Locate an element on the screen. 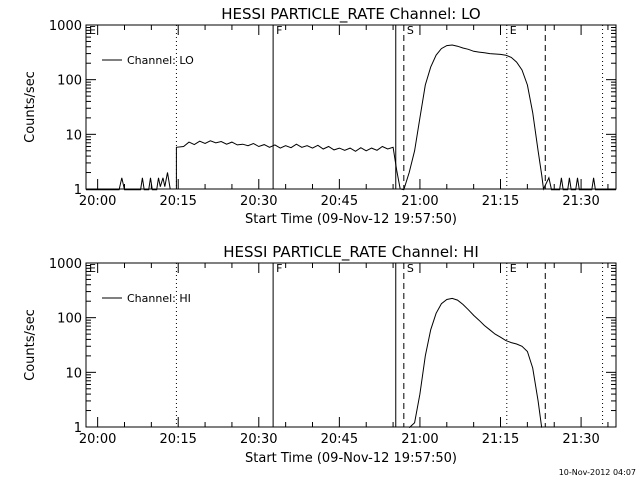 This screenshot has height=480, width=640. legend: Channel: HI is located at coordinates (146, 298).